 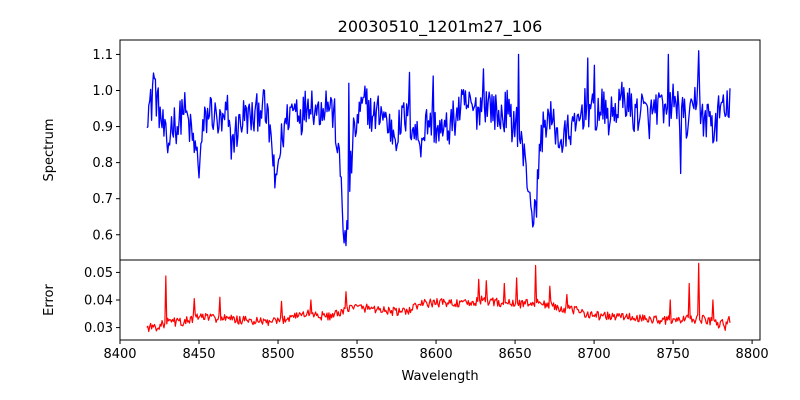 What do you see at coordinates (594, 354) in the screenshot?
I see `x-tick-label: 8700` at bounding box center [594, 354].